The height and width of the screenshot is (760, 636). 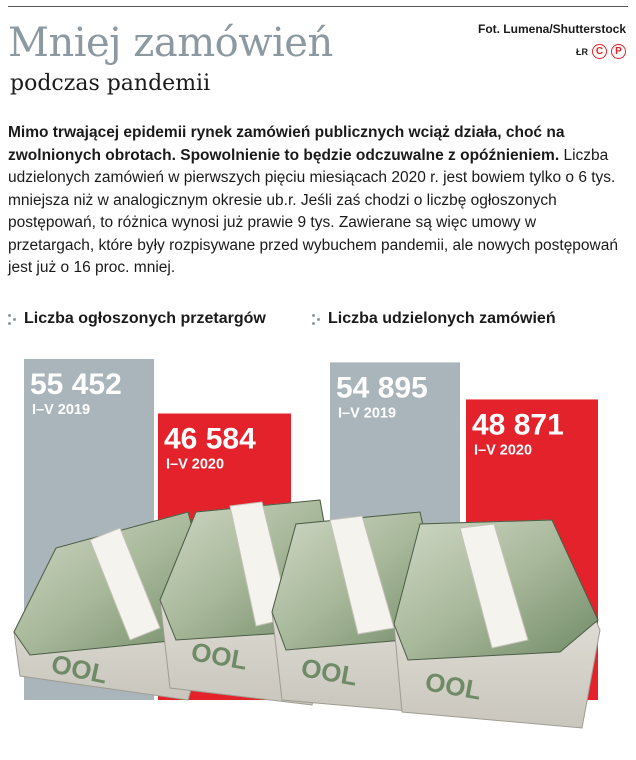 What do you see at coordinates (76, 384) in the screenshot?
I see `bar-value-label: 55 452` at bounding box center [76, 384].